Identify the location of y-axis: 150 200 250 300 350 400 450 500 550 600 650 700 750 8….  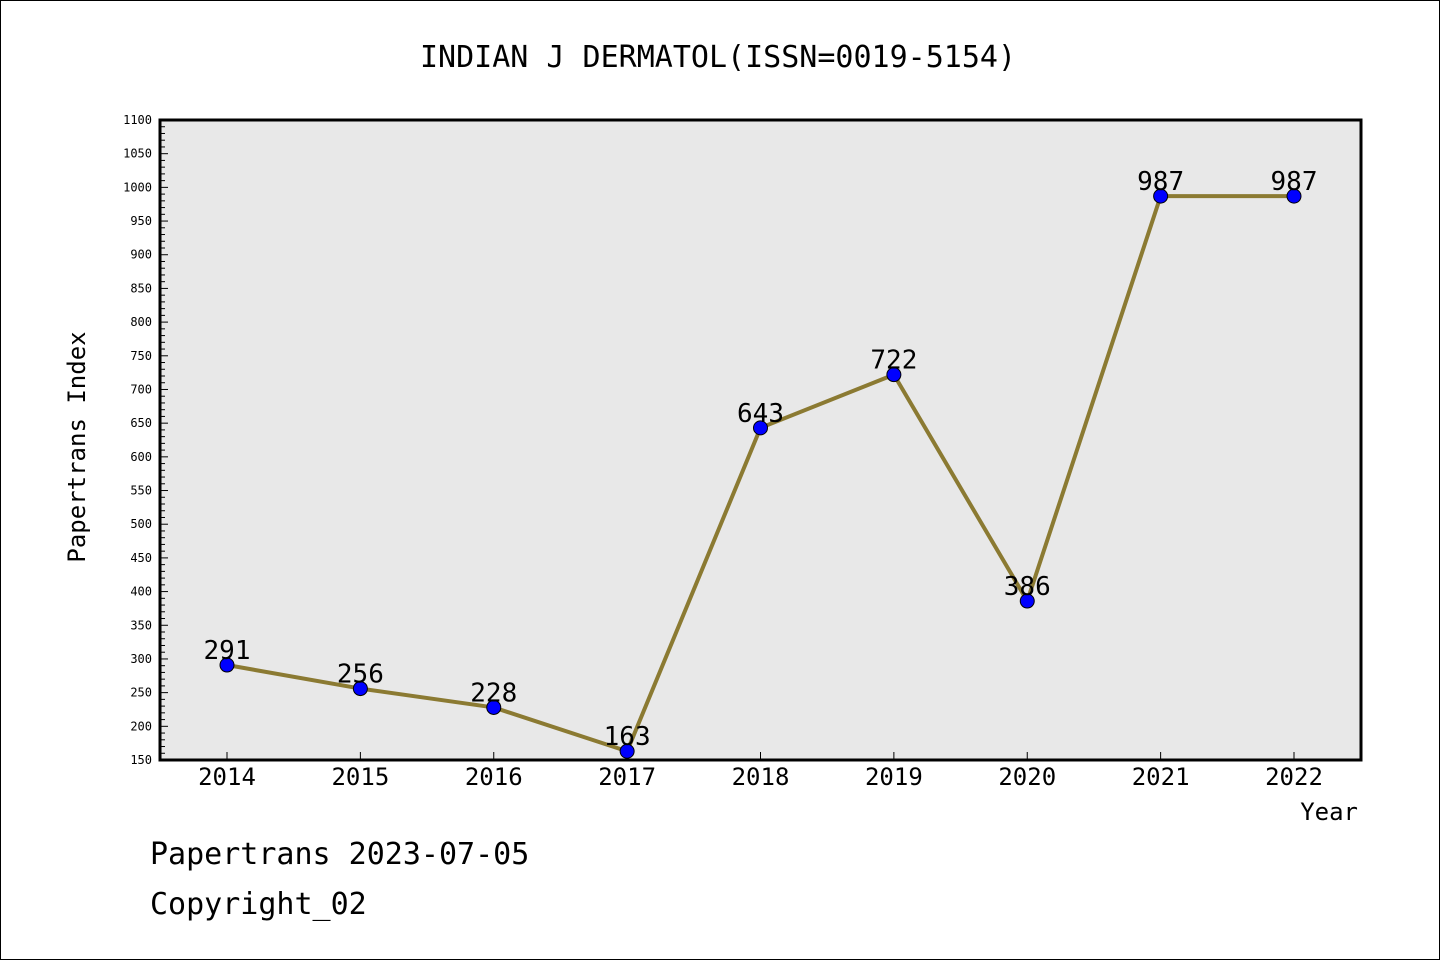
(145, 440).